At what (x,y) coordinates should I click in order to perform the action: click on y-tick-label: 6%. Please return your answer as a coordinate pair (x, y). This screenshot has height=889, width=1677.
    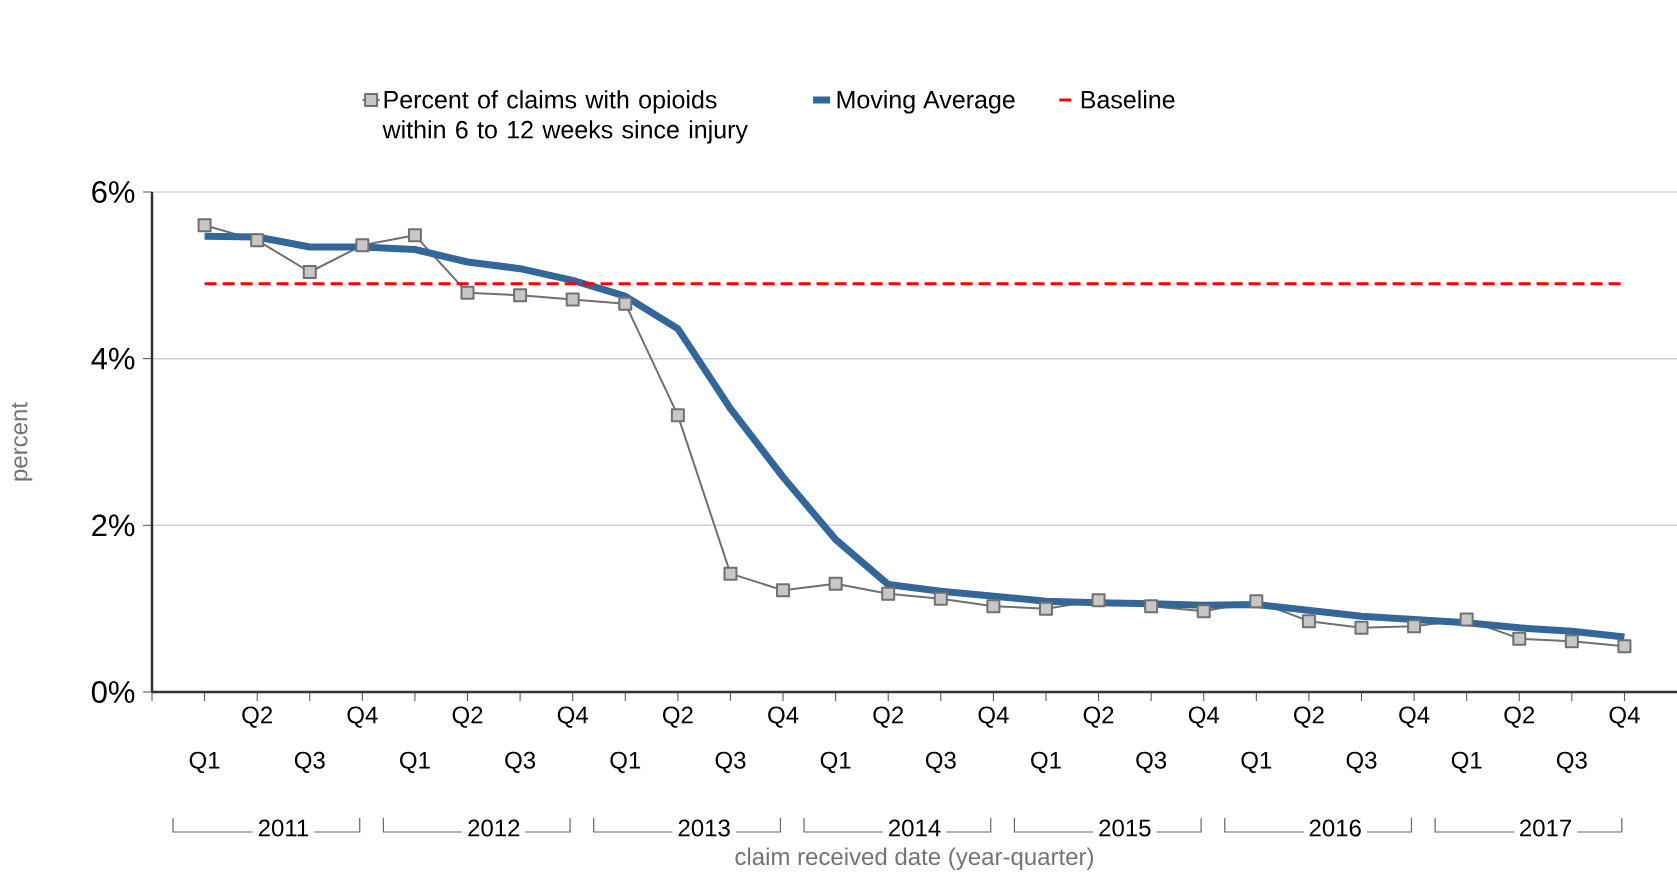
    Looking at the image, I should click on (113, 192).